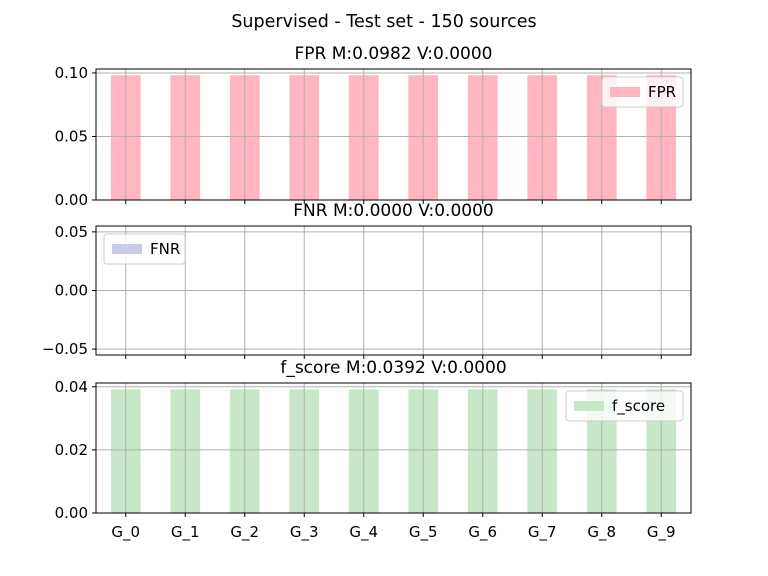 Image resolution: width=768 pixels, height=576 pixels. What do you see at coordinates (662, 92) in the screenshot?
I see `legend-label: FPR` at bounding box center [662, 92].